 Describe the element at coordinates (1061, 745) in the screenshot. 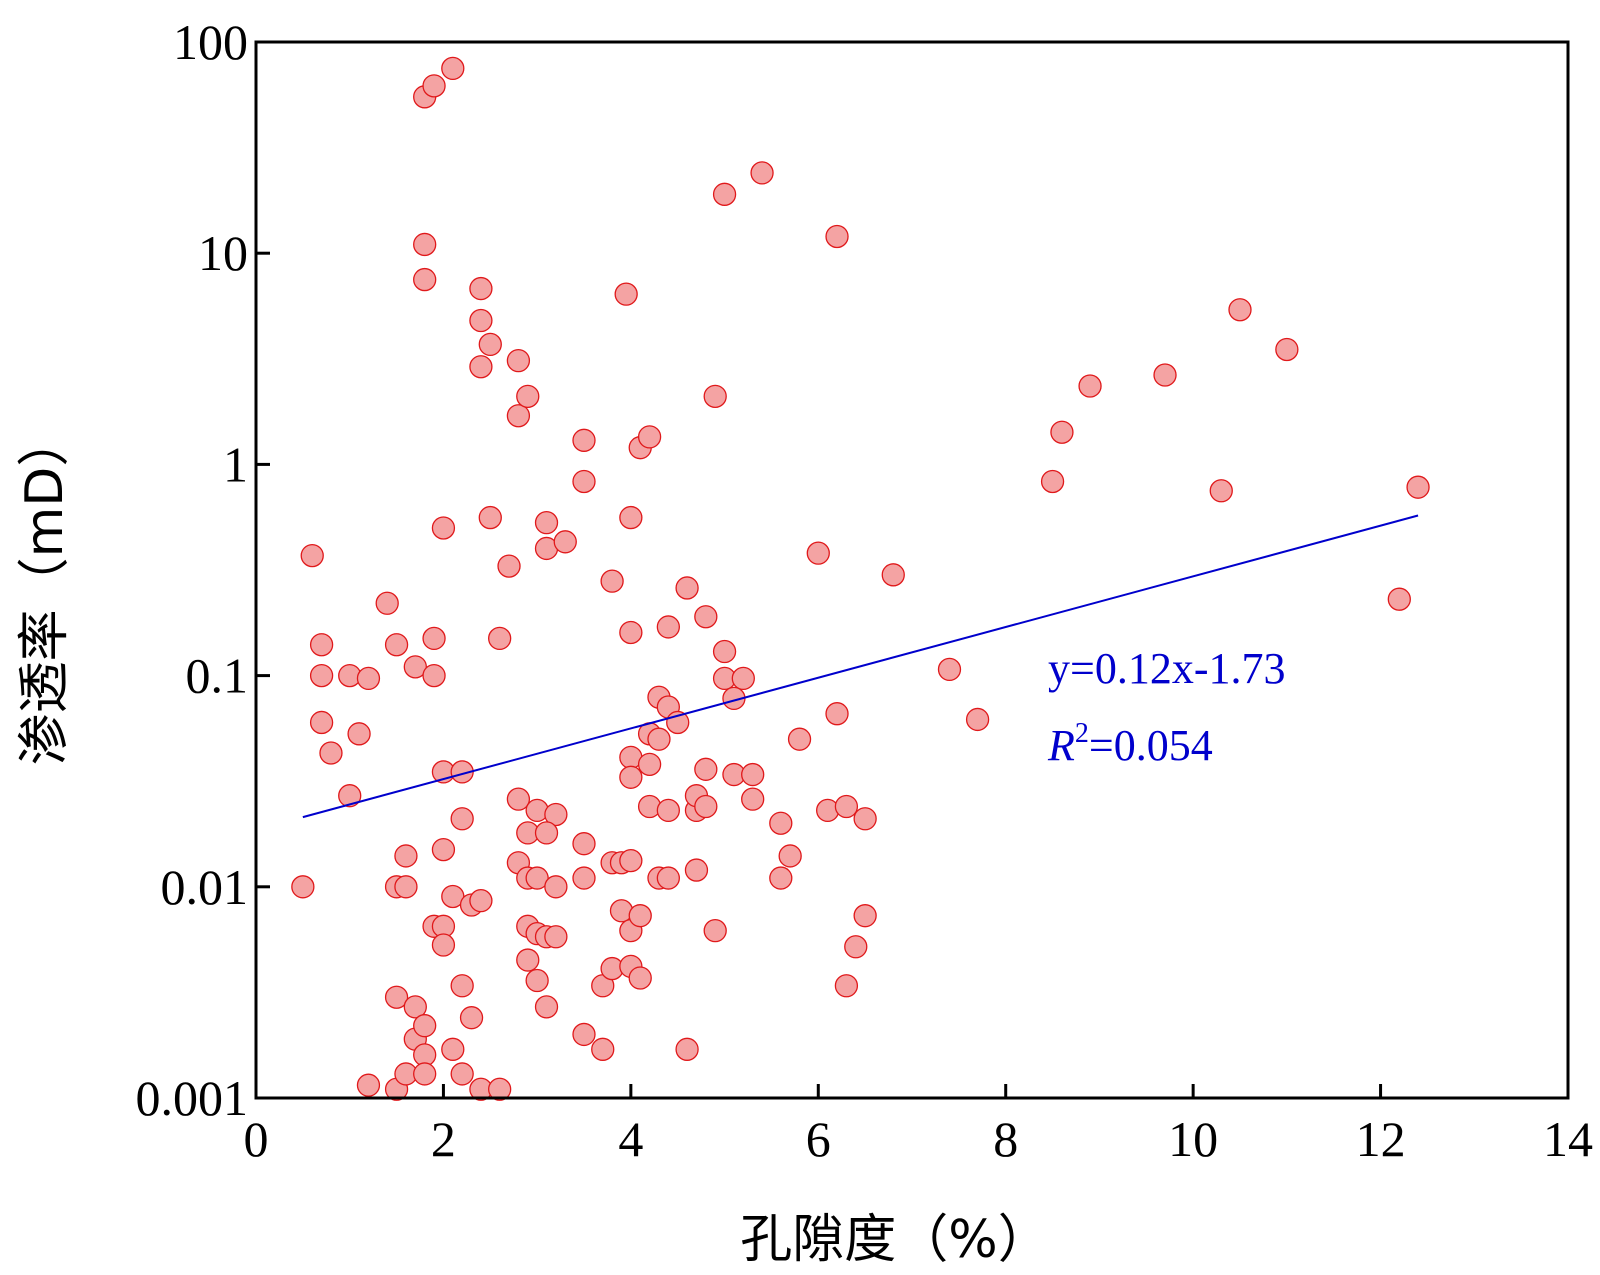

I see `r-squared-symbol: R` at that location.